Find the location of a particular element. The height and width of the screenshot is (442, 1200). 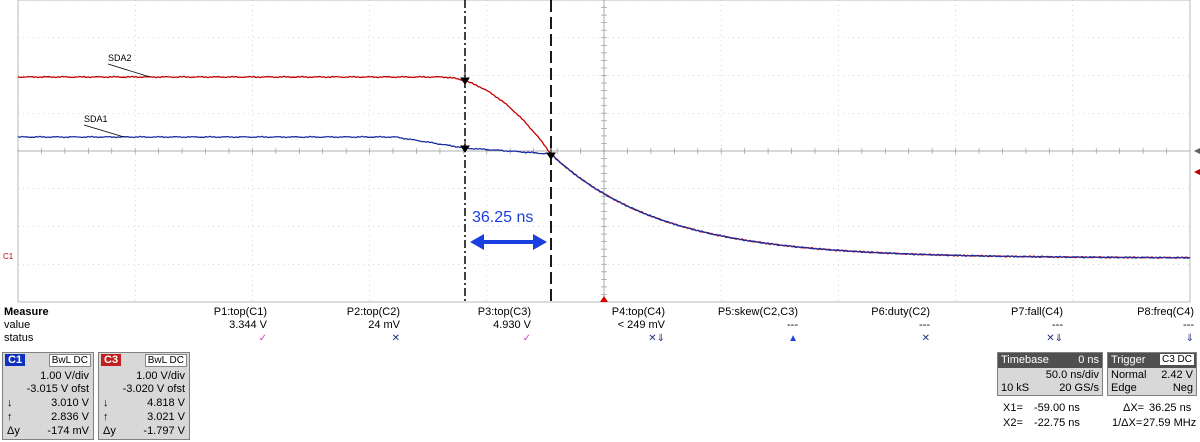

inverse-dx-label: 1/ΔX= is located at coordinates (1127, 423).